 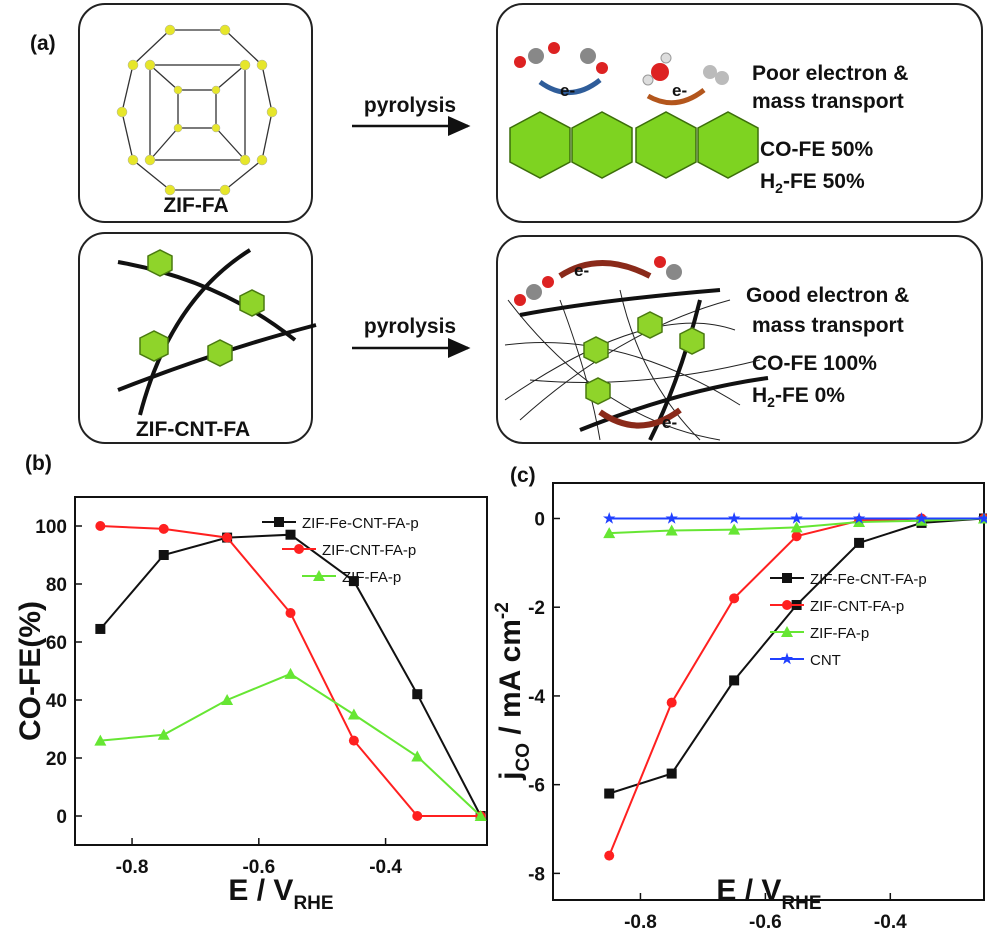 What do you see at coordinates (810, 395) in the screenshot?
I see `caption-part: -FE 0%` at bounding box center [810, 395].